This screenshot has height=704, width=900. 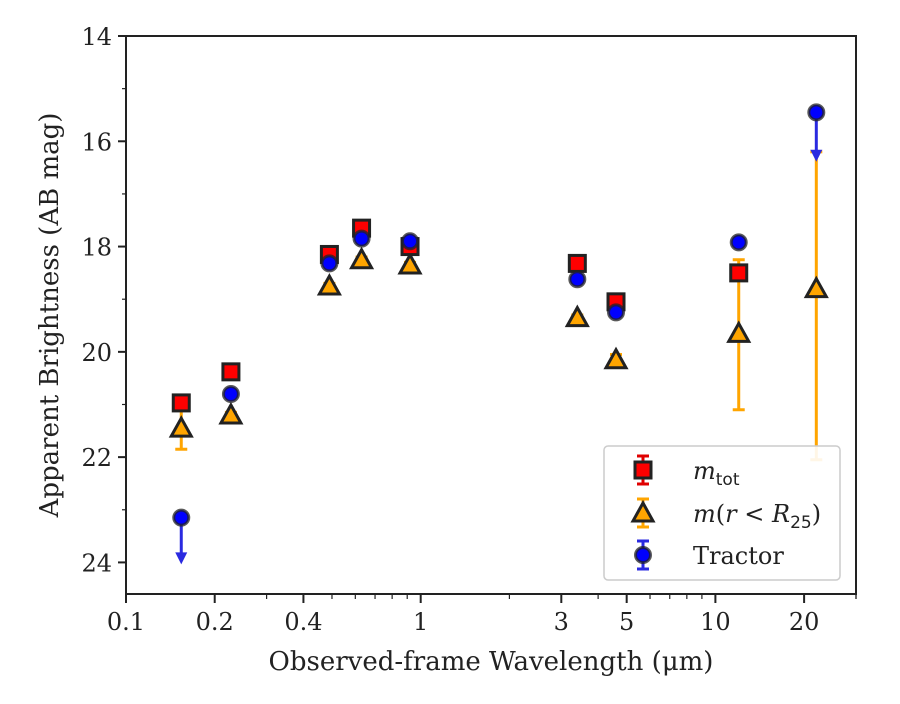 I want to click on x-tick-label: 10, so click(x=715, y=622).